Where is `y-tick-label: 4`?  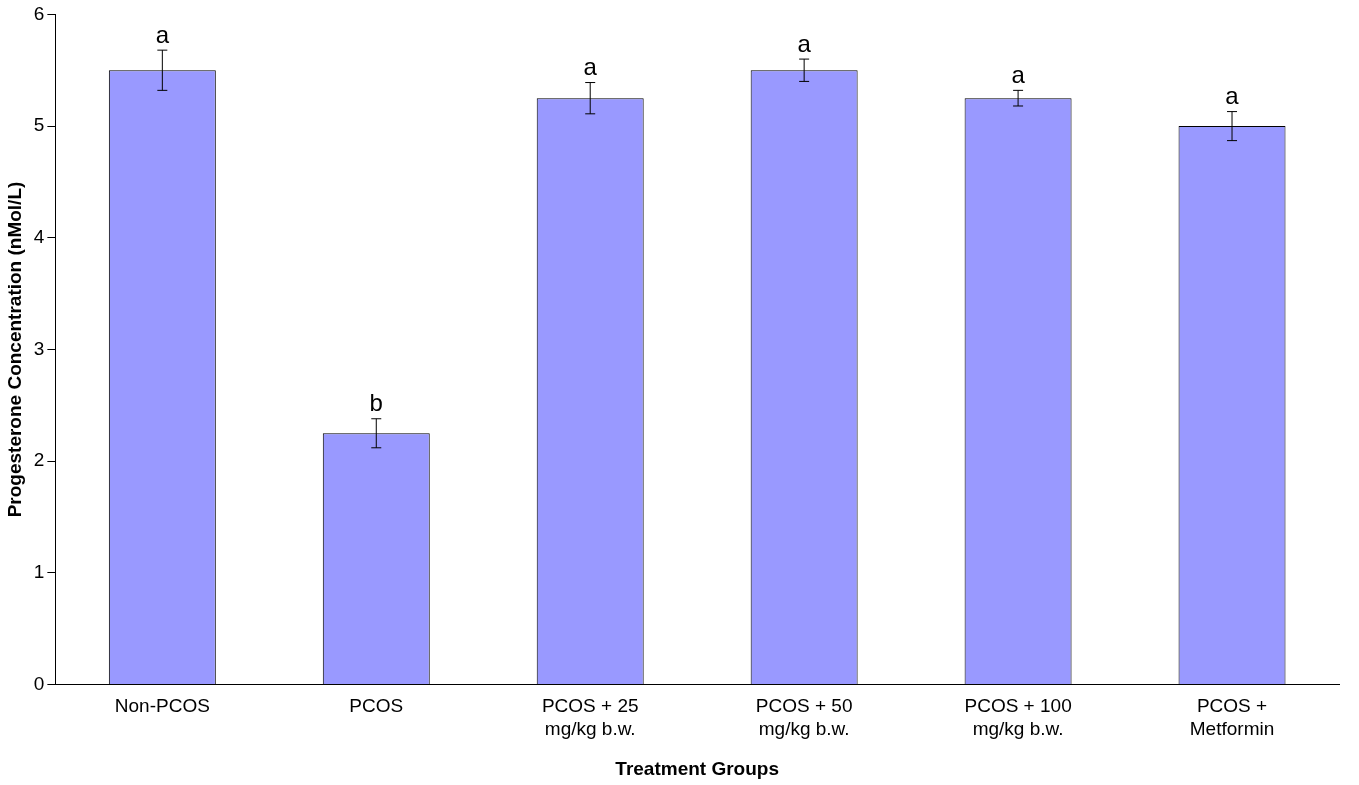
y-tick-label: 4 is located at coordinates (39, 237).